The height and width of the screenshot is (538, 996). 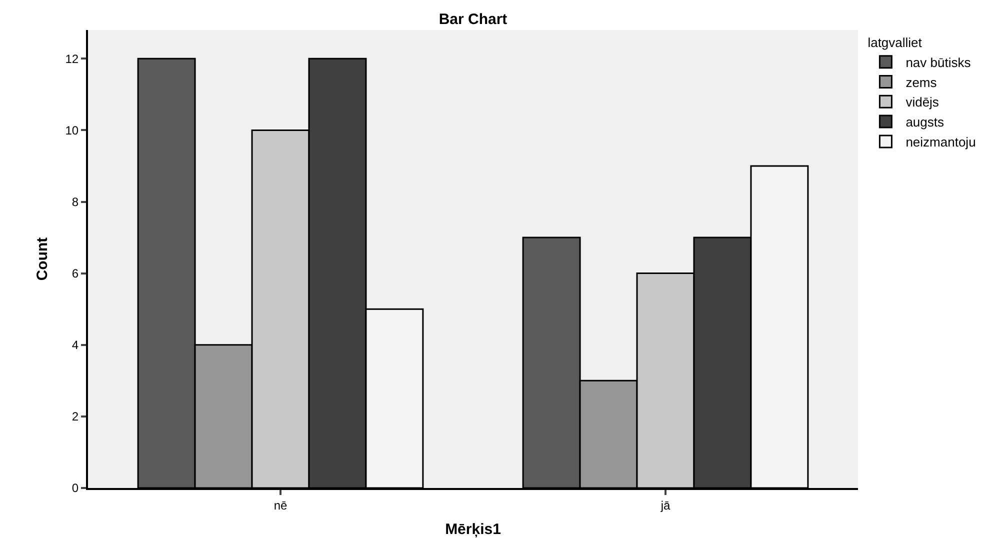 I want to click on legend-label: vidējs, so click(x=923, y=102).